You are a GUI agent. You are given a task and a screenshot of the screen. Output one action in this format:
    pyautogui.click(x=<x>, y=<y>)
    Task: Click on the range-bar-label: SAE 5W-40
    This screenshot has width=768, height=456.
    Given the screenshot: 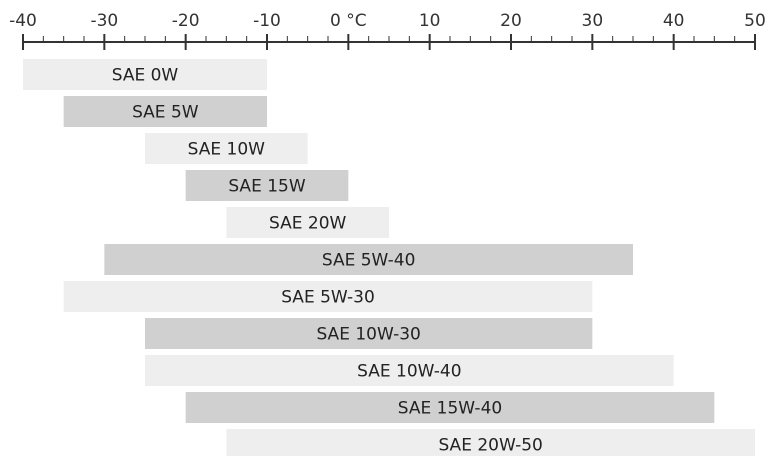 What is the action you would take?
    pyautogui.click(x=369, y=261)
    